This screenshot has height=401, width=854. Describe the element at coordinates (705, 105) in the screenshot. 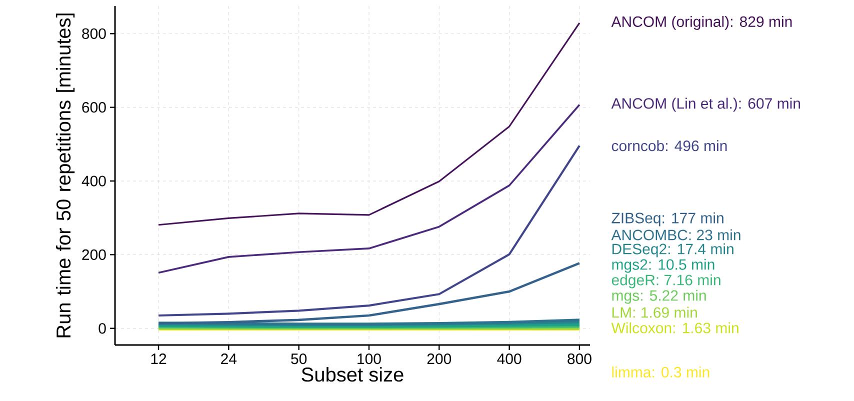

I see `text: ANCOM (Lin et al.): 607 min` at that location.